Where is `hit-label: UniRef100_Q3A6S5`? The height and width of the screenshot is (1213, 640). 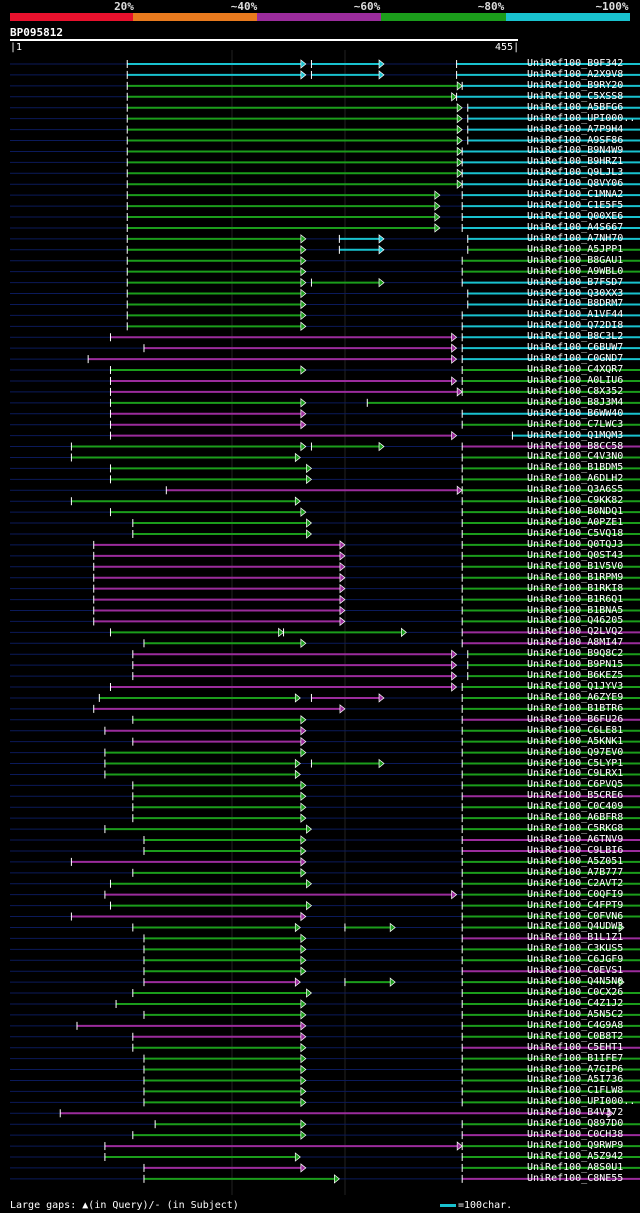 hit-label: UniRef100_Q3A6S5 is located at coordinates (575, 490).